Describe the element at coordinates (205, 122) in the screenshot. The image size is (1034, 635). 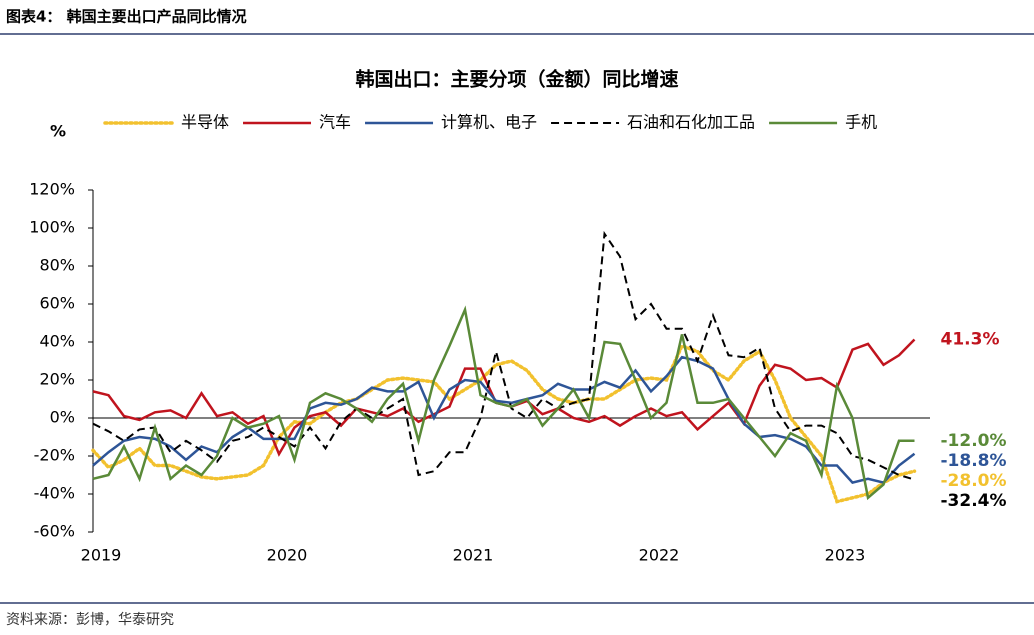
I see `legend-label: 半导体` at that location.